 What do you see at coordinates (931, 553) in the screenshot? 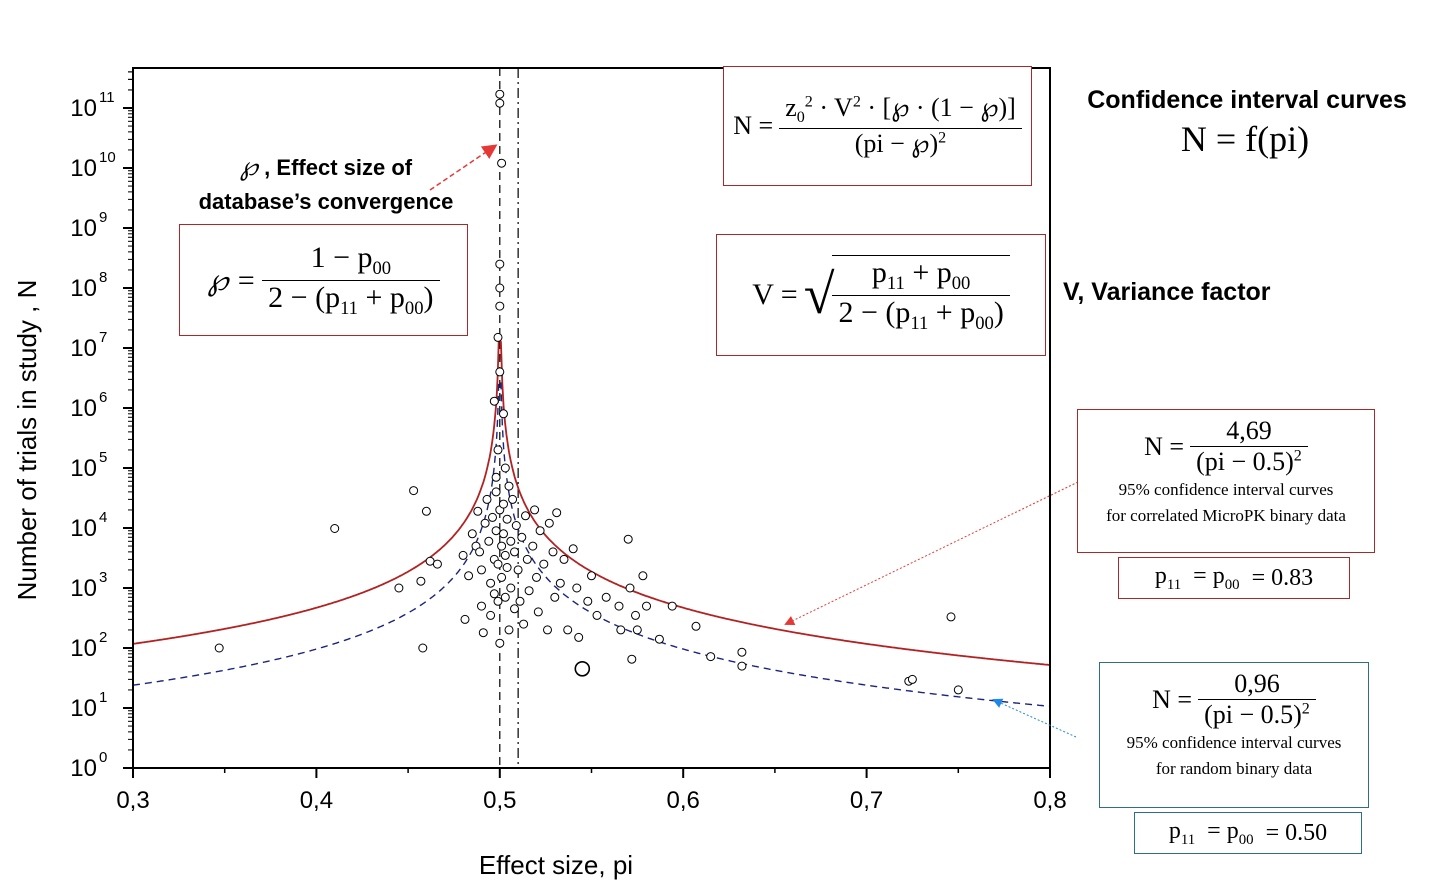
I see `red-curve-arrow` at bounding box center [931, 553].